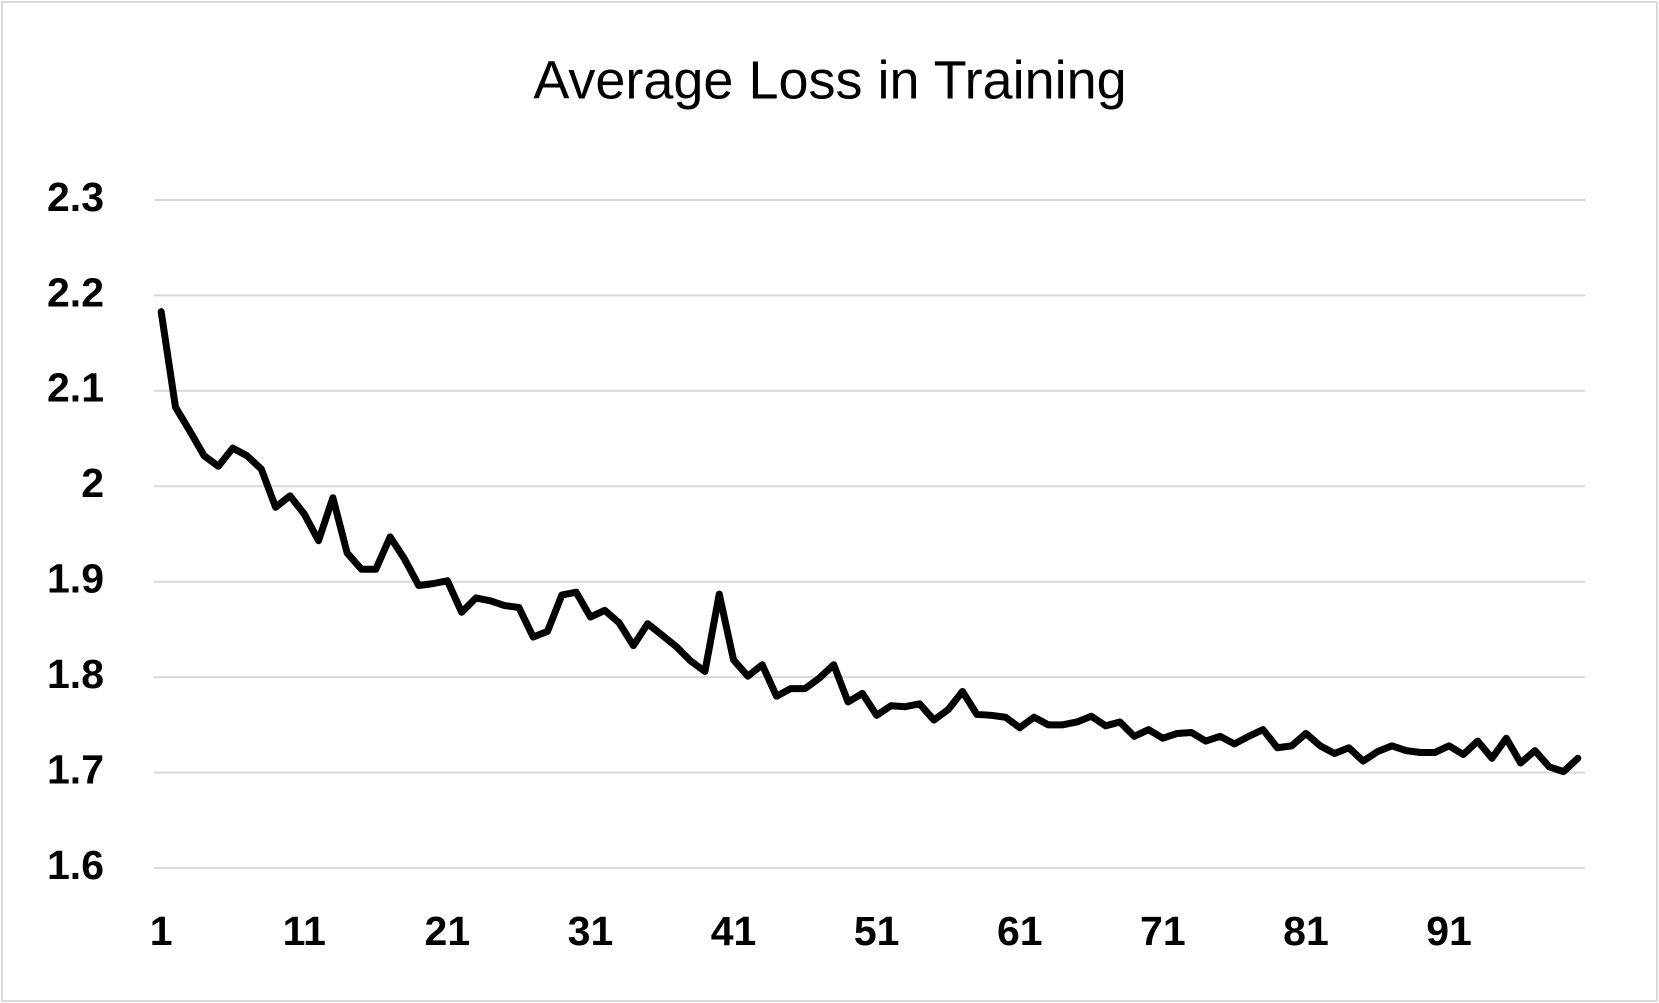 The width and height of the screenshot is (1659, 1003). What do you see at coordinates (877, 931) in the screenshot?
I see `x-tick-label: 51` at bounding box center [877, 931].